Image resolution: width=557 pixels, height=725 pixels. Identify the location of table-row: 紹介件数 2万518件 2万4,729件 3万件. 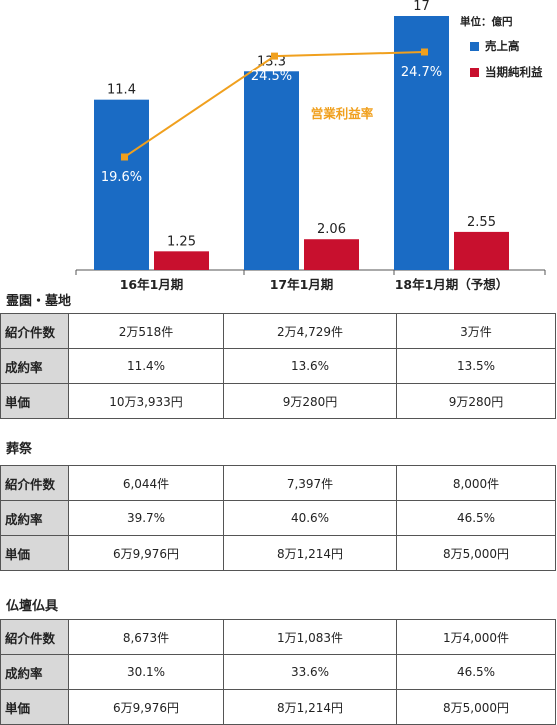
(278, 331).